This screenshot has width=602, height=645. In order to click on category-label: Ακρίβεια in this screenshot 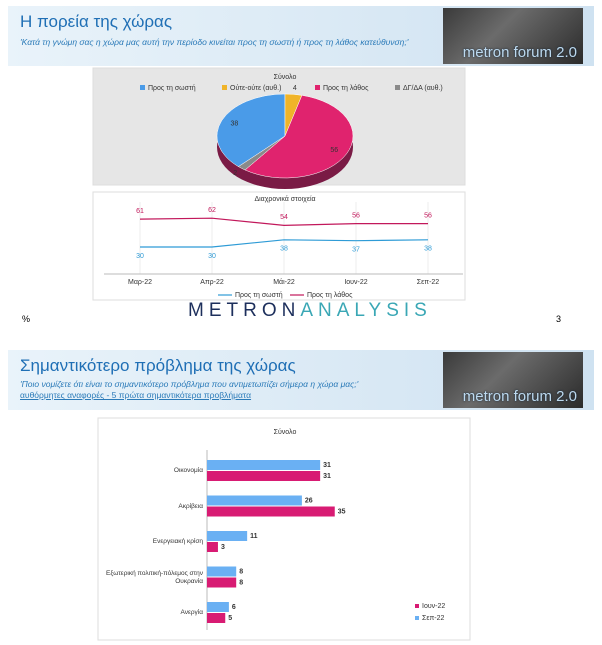, I will do `click(190, 506)`.